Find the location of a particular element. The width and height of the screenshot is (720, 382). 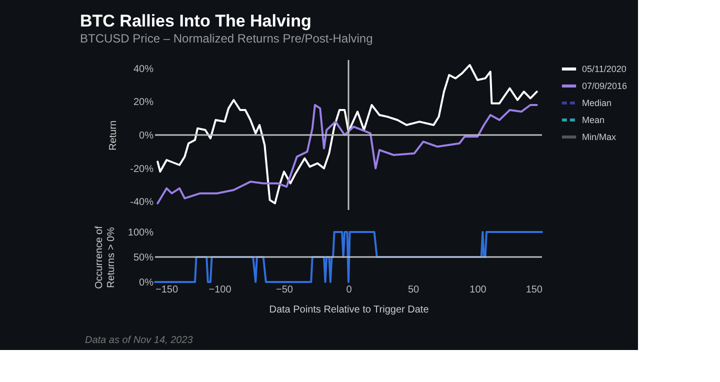

x-tick-label: 0 is located at coordinates (349, 290).